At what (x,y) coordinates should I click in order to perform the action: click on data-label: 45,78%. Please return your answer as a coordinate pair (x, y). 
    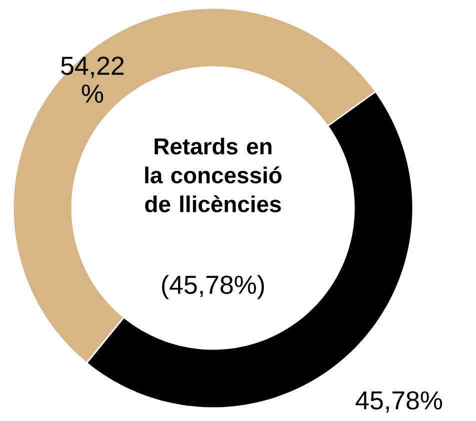
    Looking at the image, I should click on (399, 402).